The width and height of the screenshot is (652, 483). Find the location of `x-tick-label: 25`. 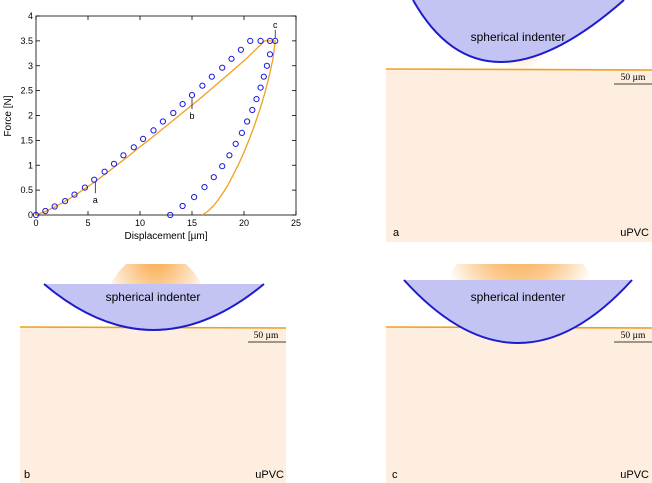

x-tick-label: 25 is located at coordinates (296, 223).